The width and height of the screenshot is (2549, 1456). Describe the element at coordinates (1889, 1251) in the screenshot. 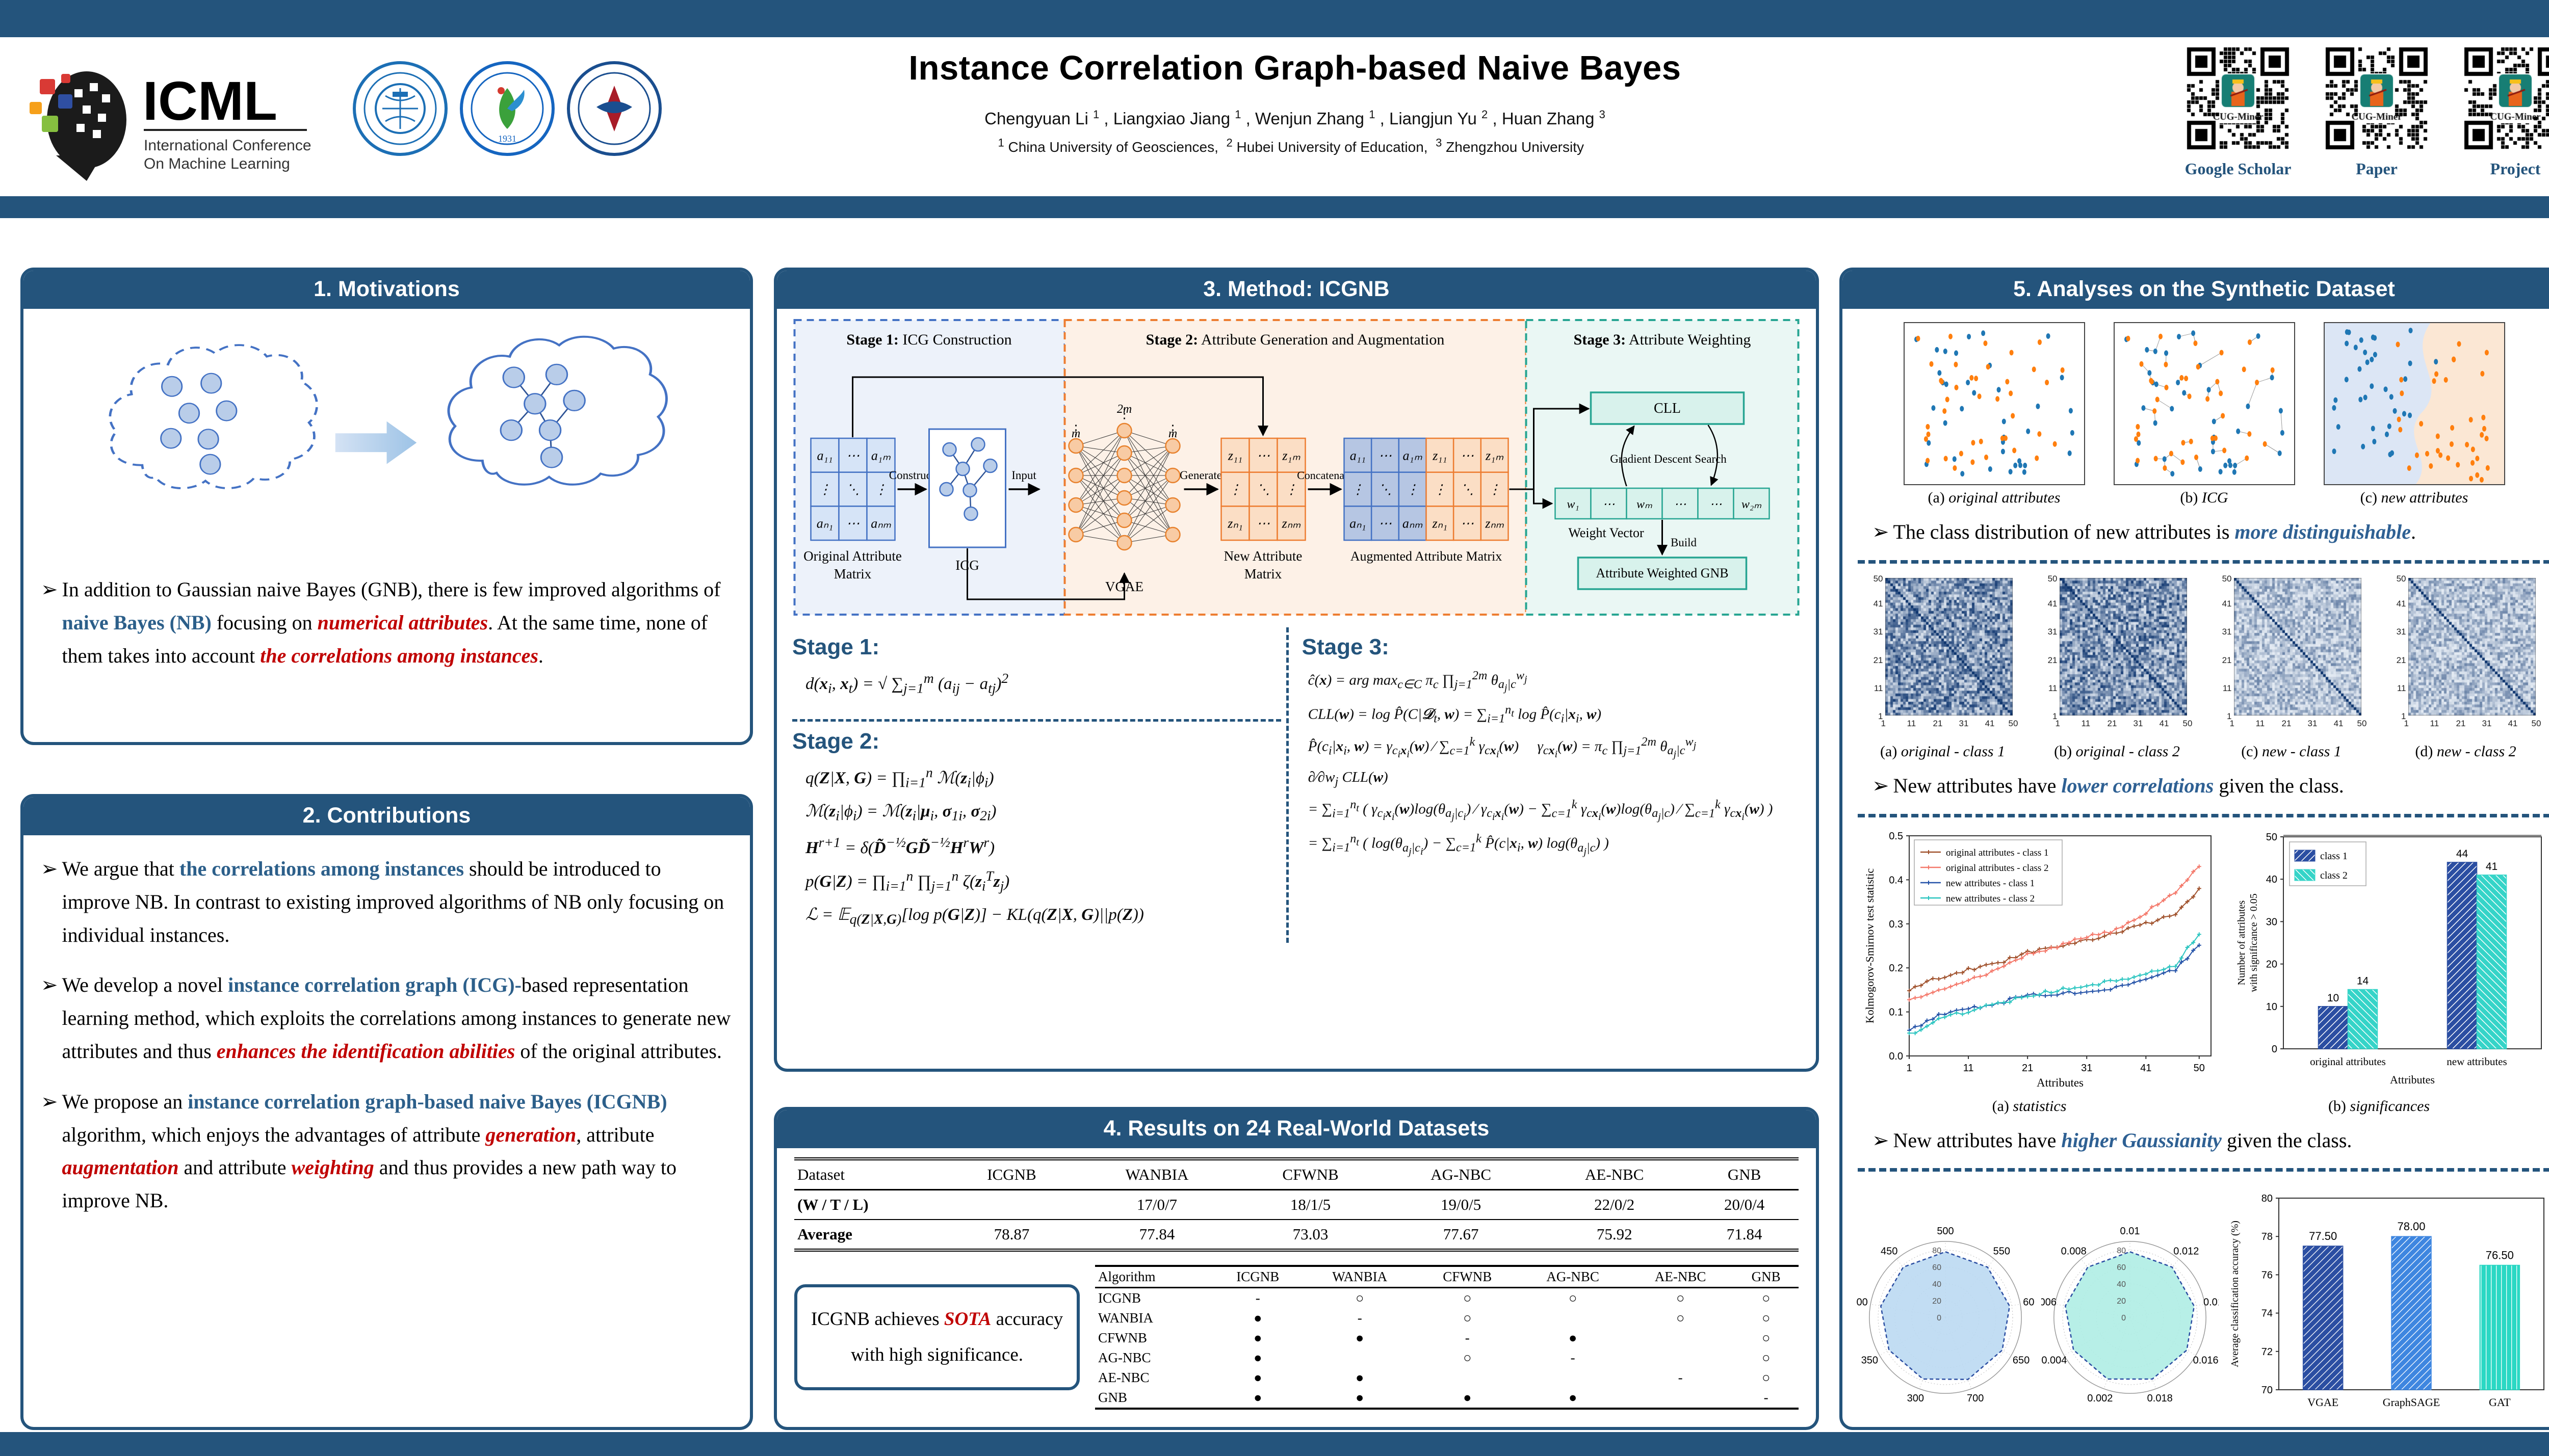

I see `radar-axis-label: 450` at that location.